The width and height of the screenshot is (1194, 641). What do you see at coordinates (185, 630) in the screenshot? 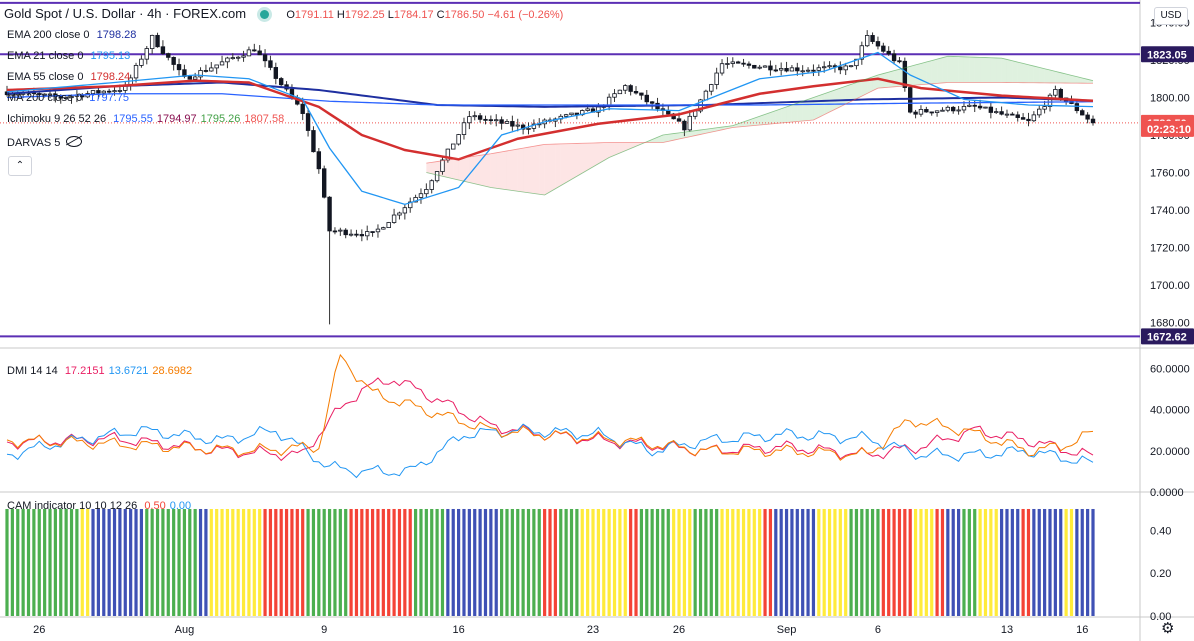
I see `time-tick-label: Aug` at bounding box center [185, 630].